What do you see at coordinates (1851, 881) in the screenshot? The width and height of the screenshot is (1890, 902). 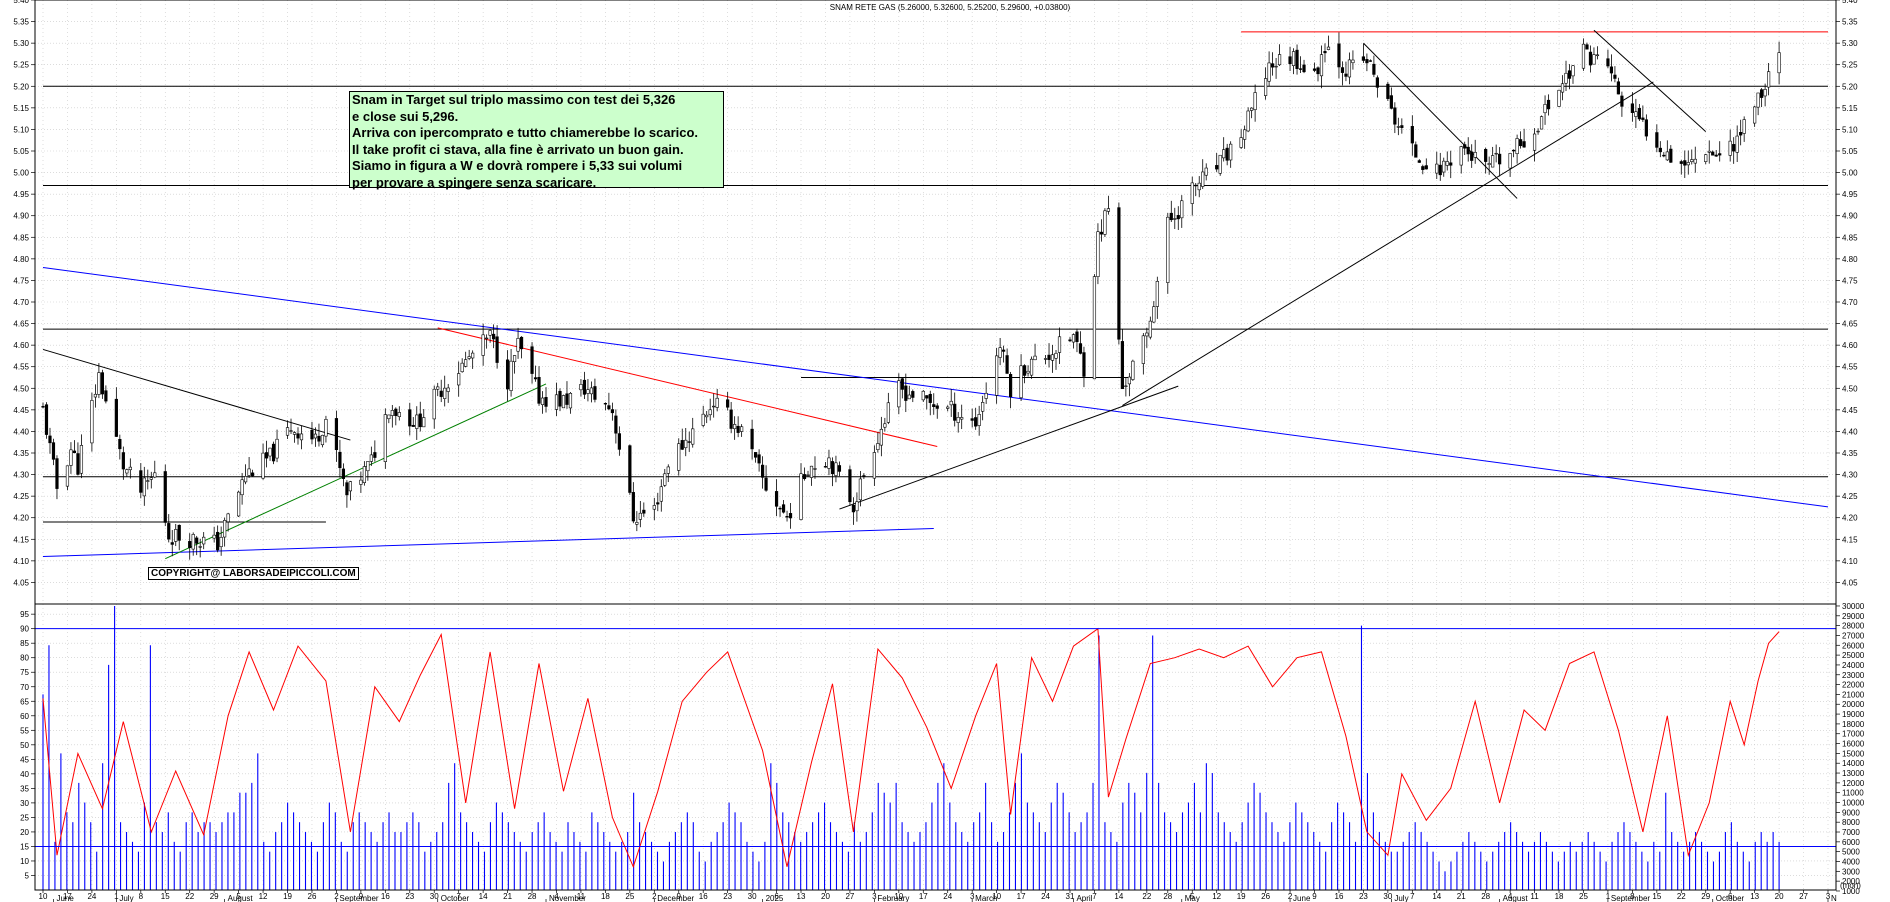 I see `volume-y-tick-label: 2000` at bounding box center [1851, 881].